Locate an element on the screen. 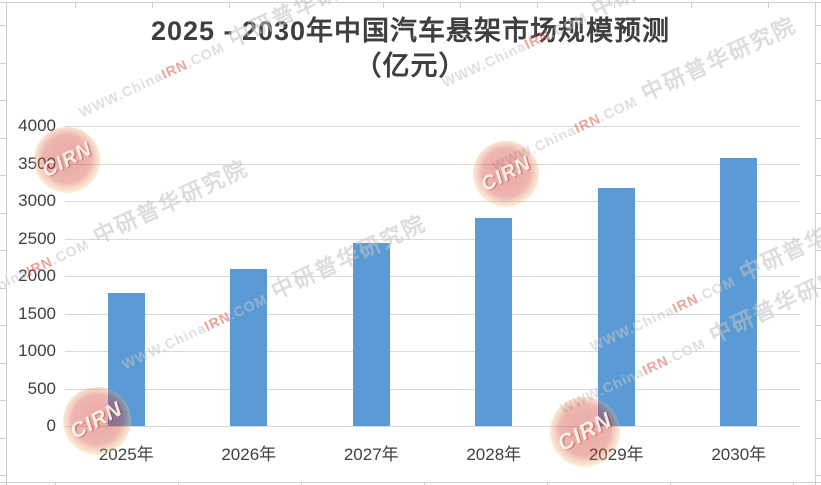  y-tick-label: 500 is located at coordinates (41, 388).